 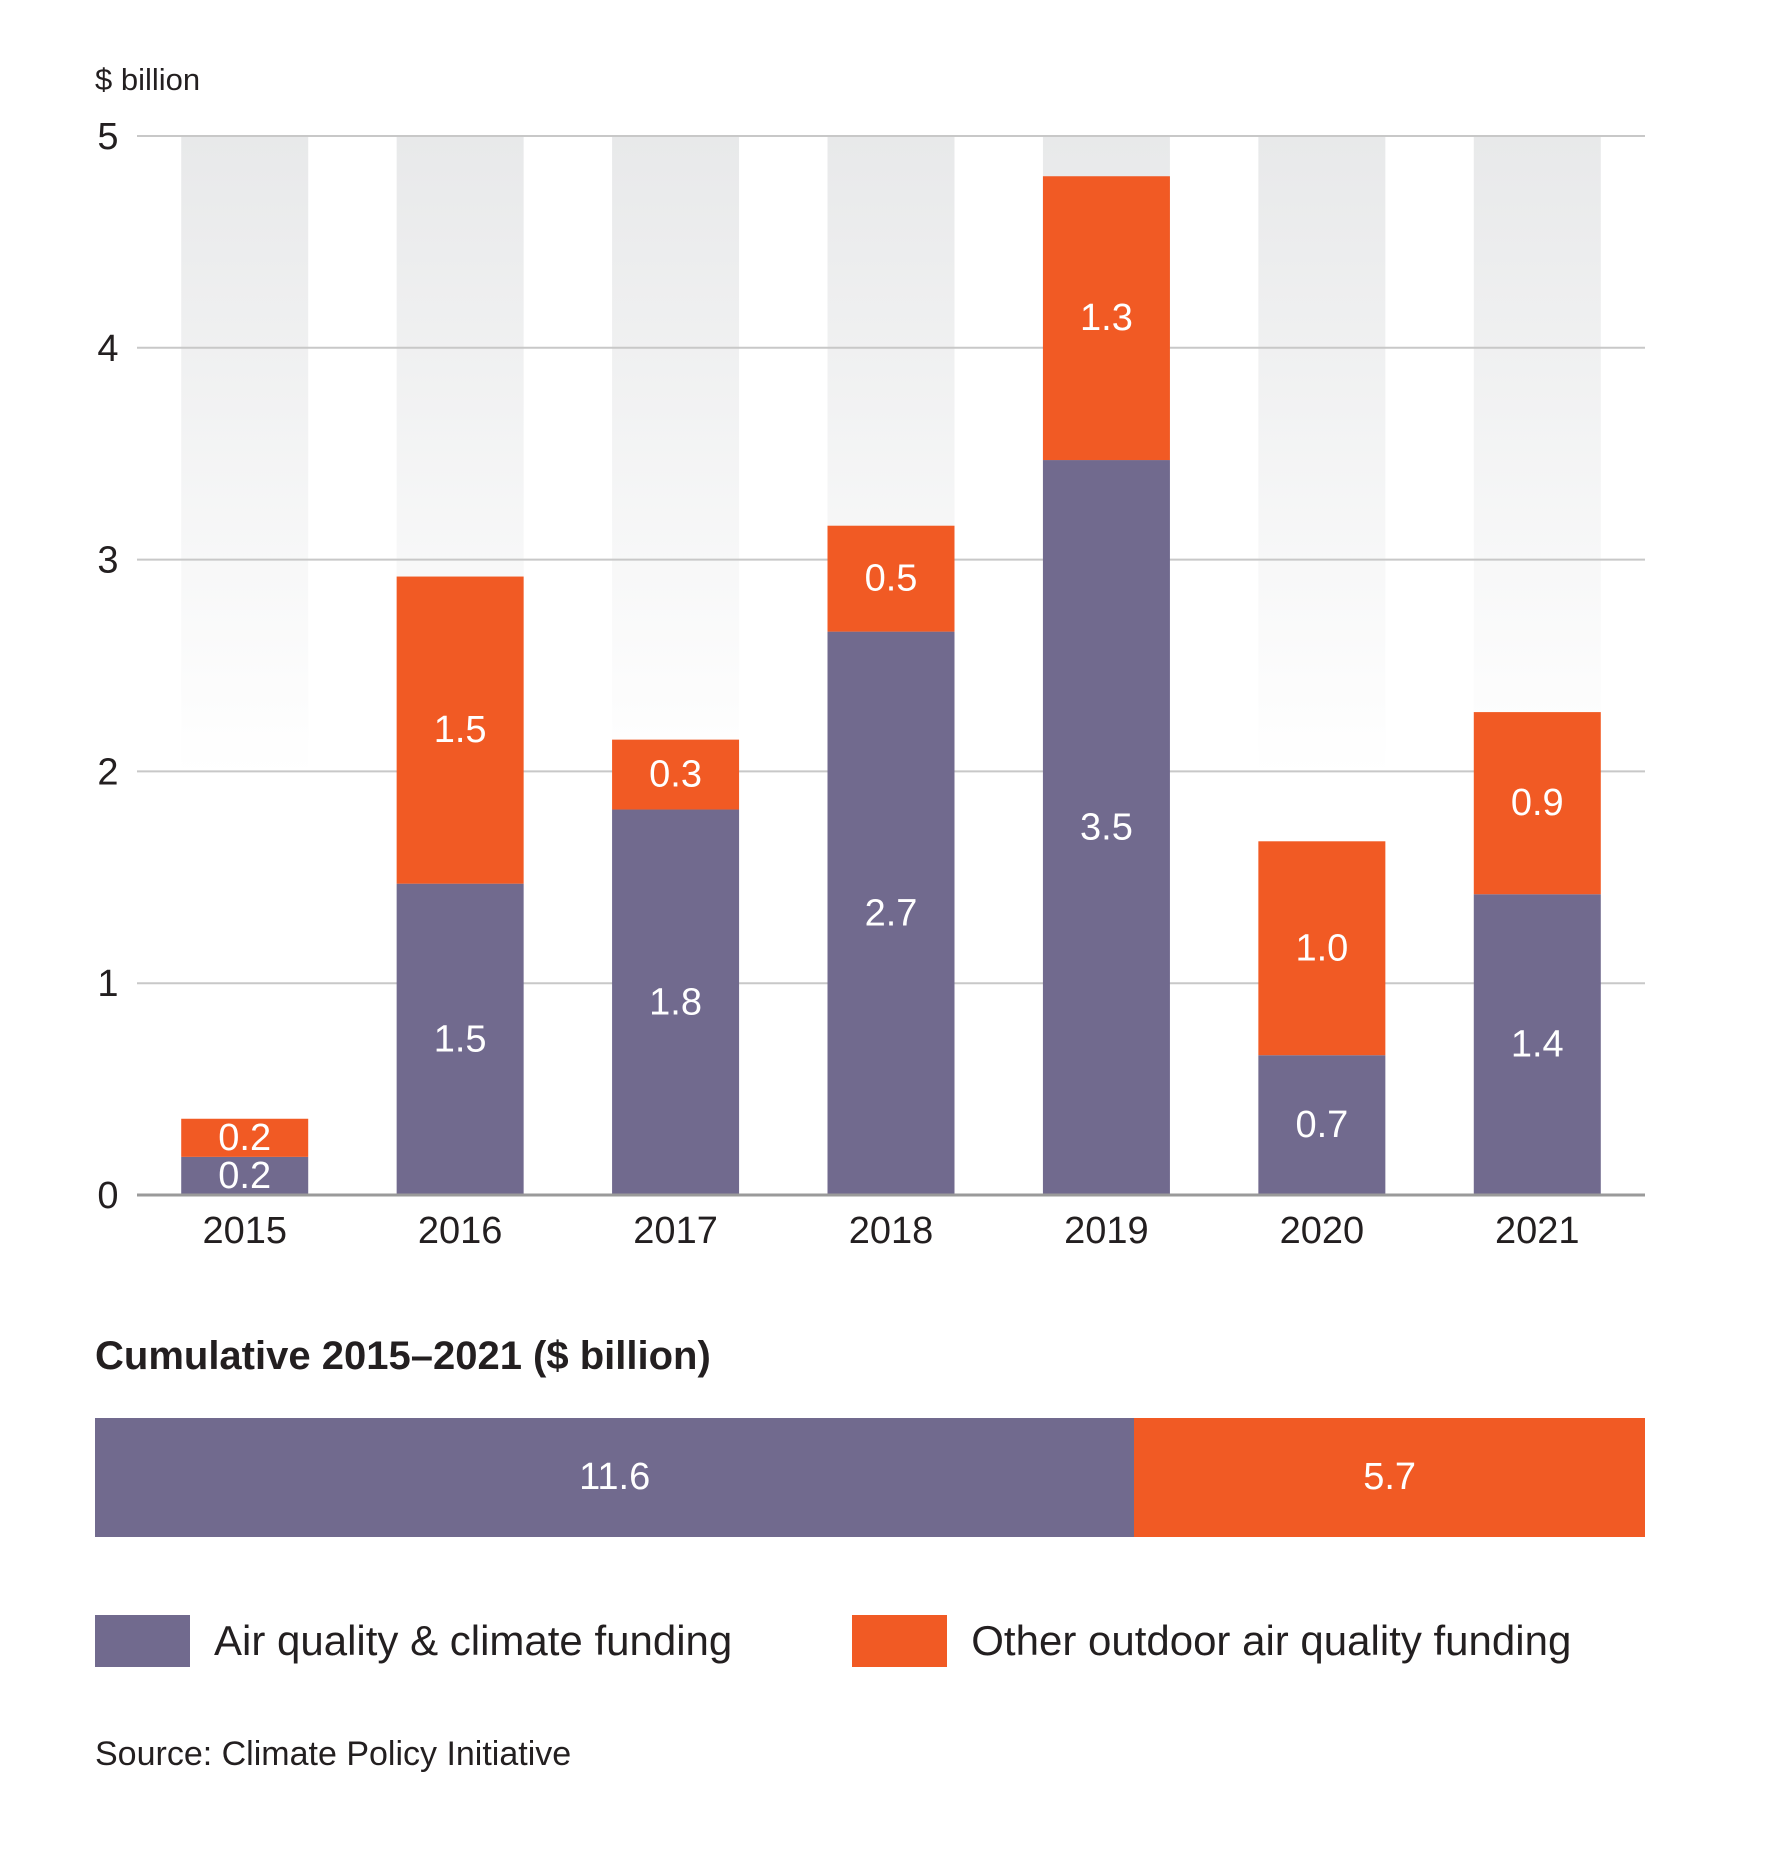 I want to click on x-tick-label-2018: 2018, so click(x=891, y=1231).